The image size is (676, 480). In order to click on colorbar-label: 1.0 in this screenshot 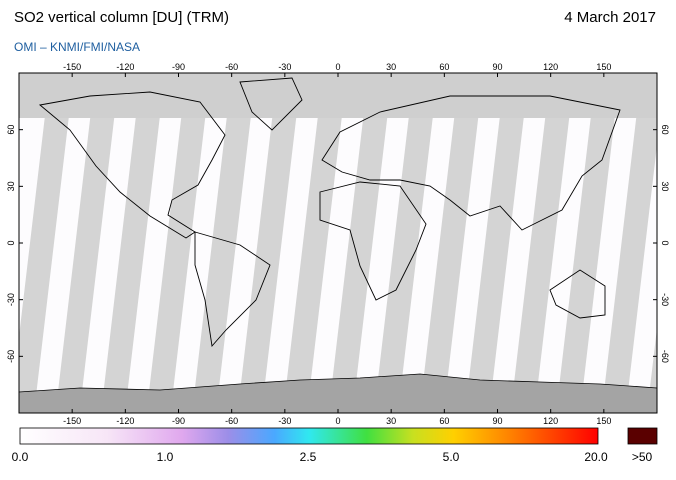, I will do `click(165, 457)`.